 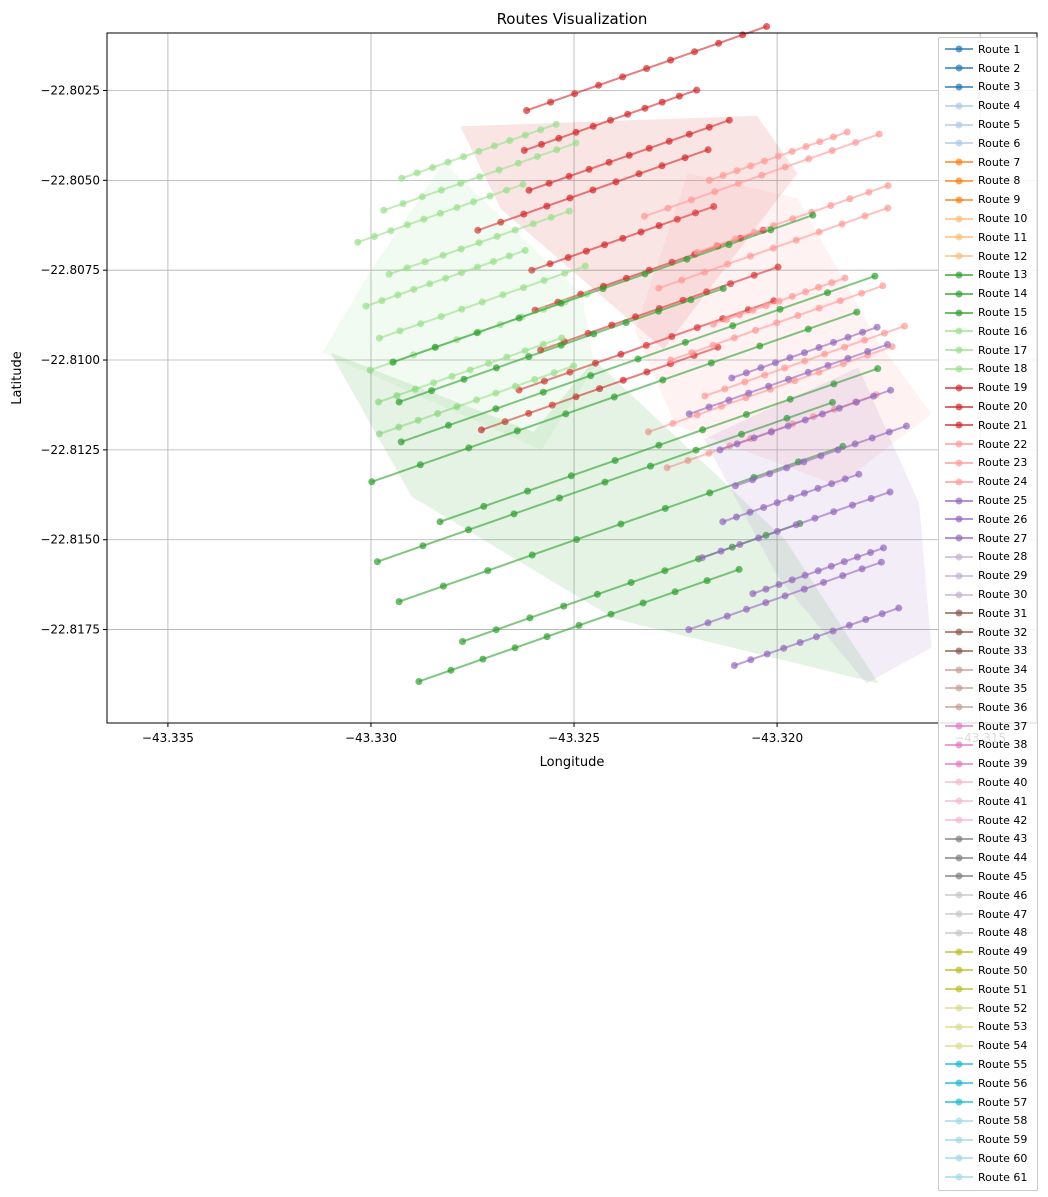 I want to click on legend-entry: Route 8, so click(x=988, y=181).